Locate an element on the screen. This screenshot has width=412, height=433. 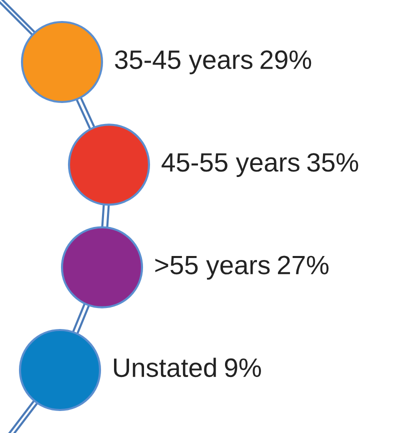
category-label: >55 years is located at coordinates (212, 268).